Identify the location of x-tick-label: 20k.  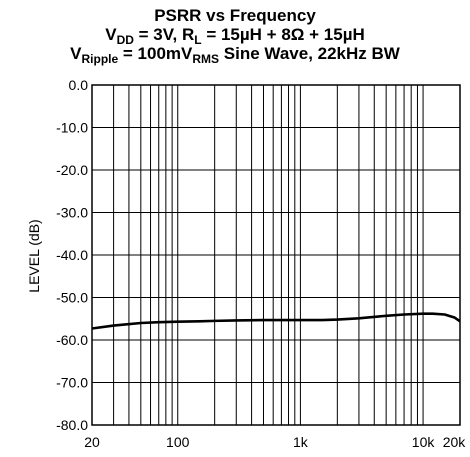
(455, 442).